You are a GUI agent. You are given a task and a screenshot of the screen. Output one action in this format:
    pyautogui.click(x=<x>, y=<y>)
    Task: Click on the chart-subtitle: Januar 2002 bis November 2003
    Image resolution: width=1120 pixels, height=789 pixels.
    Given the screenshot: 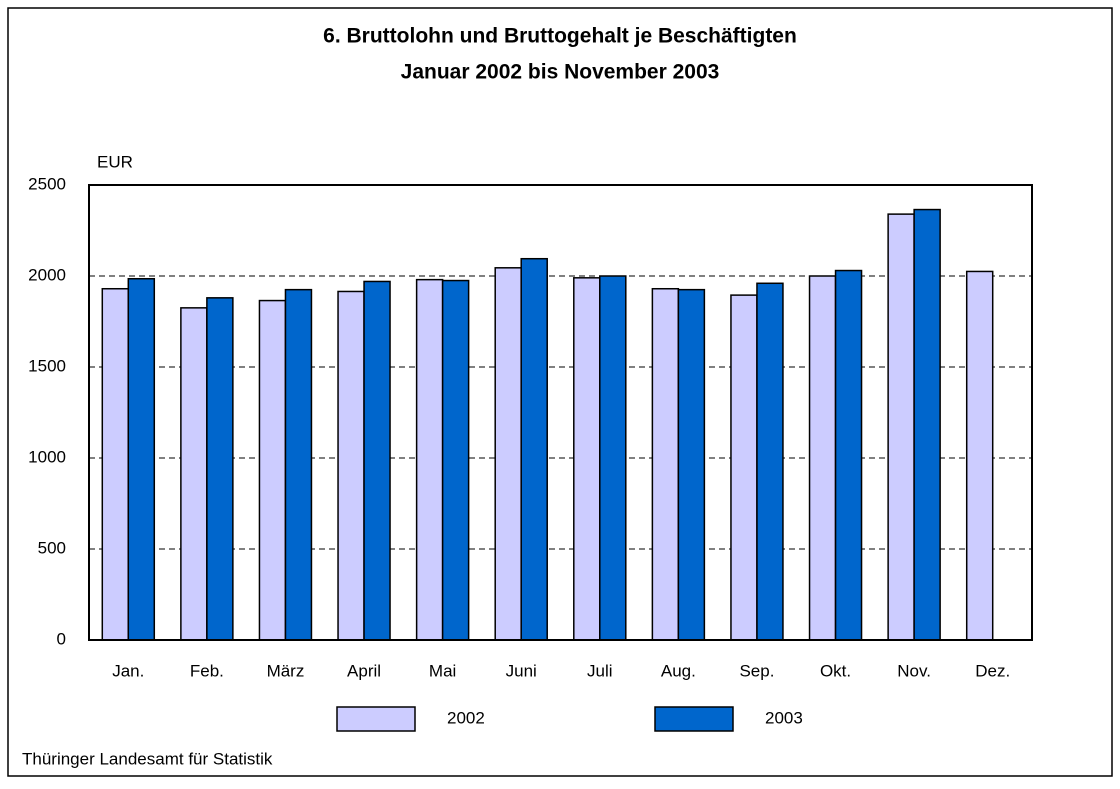 What is the action you would take?
    pyautogui.click(x=560, y=72)
    